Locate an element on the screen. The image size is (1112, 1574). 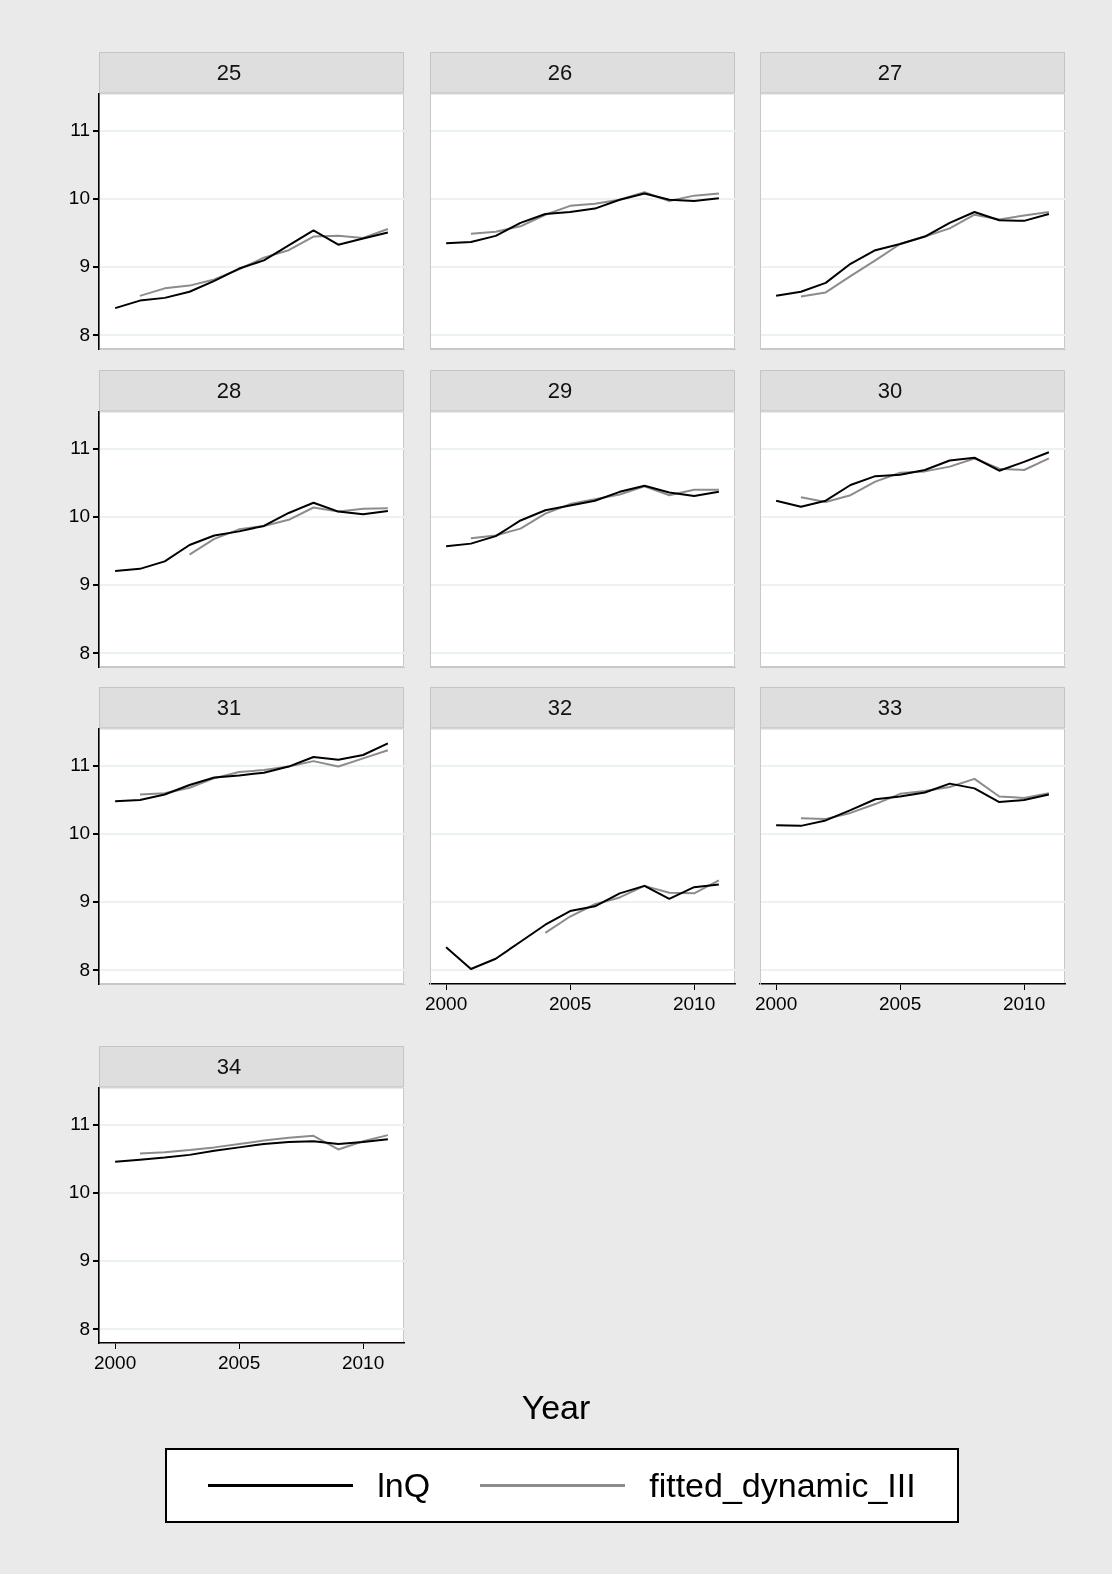
chart-title: 31 is located at coordinates (229, 708).